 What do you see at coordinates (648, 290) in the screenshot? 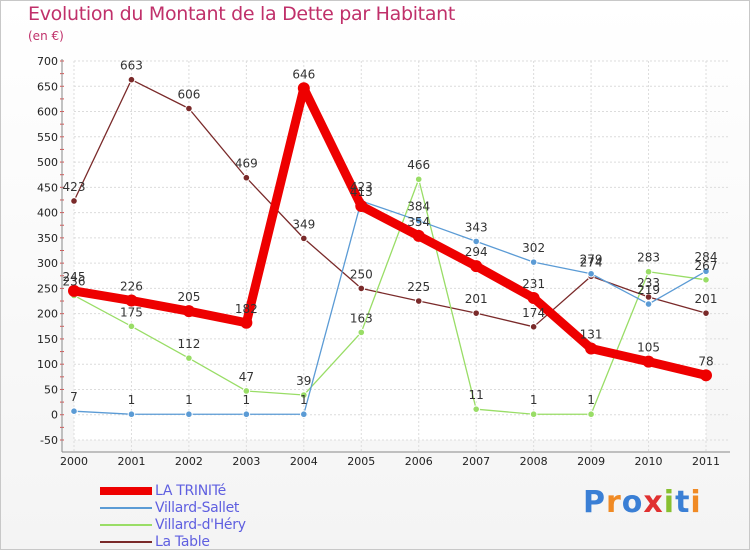
I see `data-label: 219` at bounding box center [648, 290].